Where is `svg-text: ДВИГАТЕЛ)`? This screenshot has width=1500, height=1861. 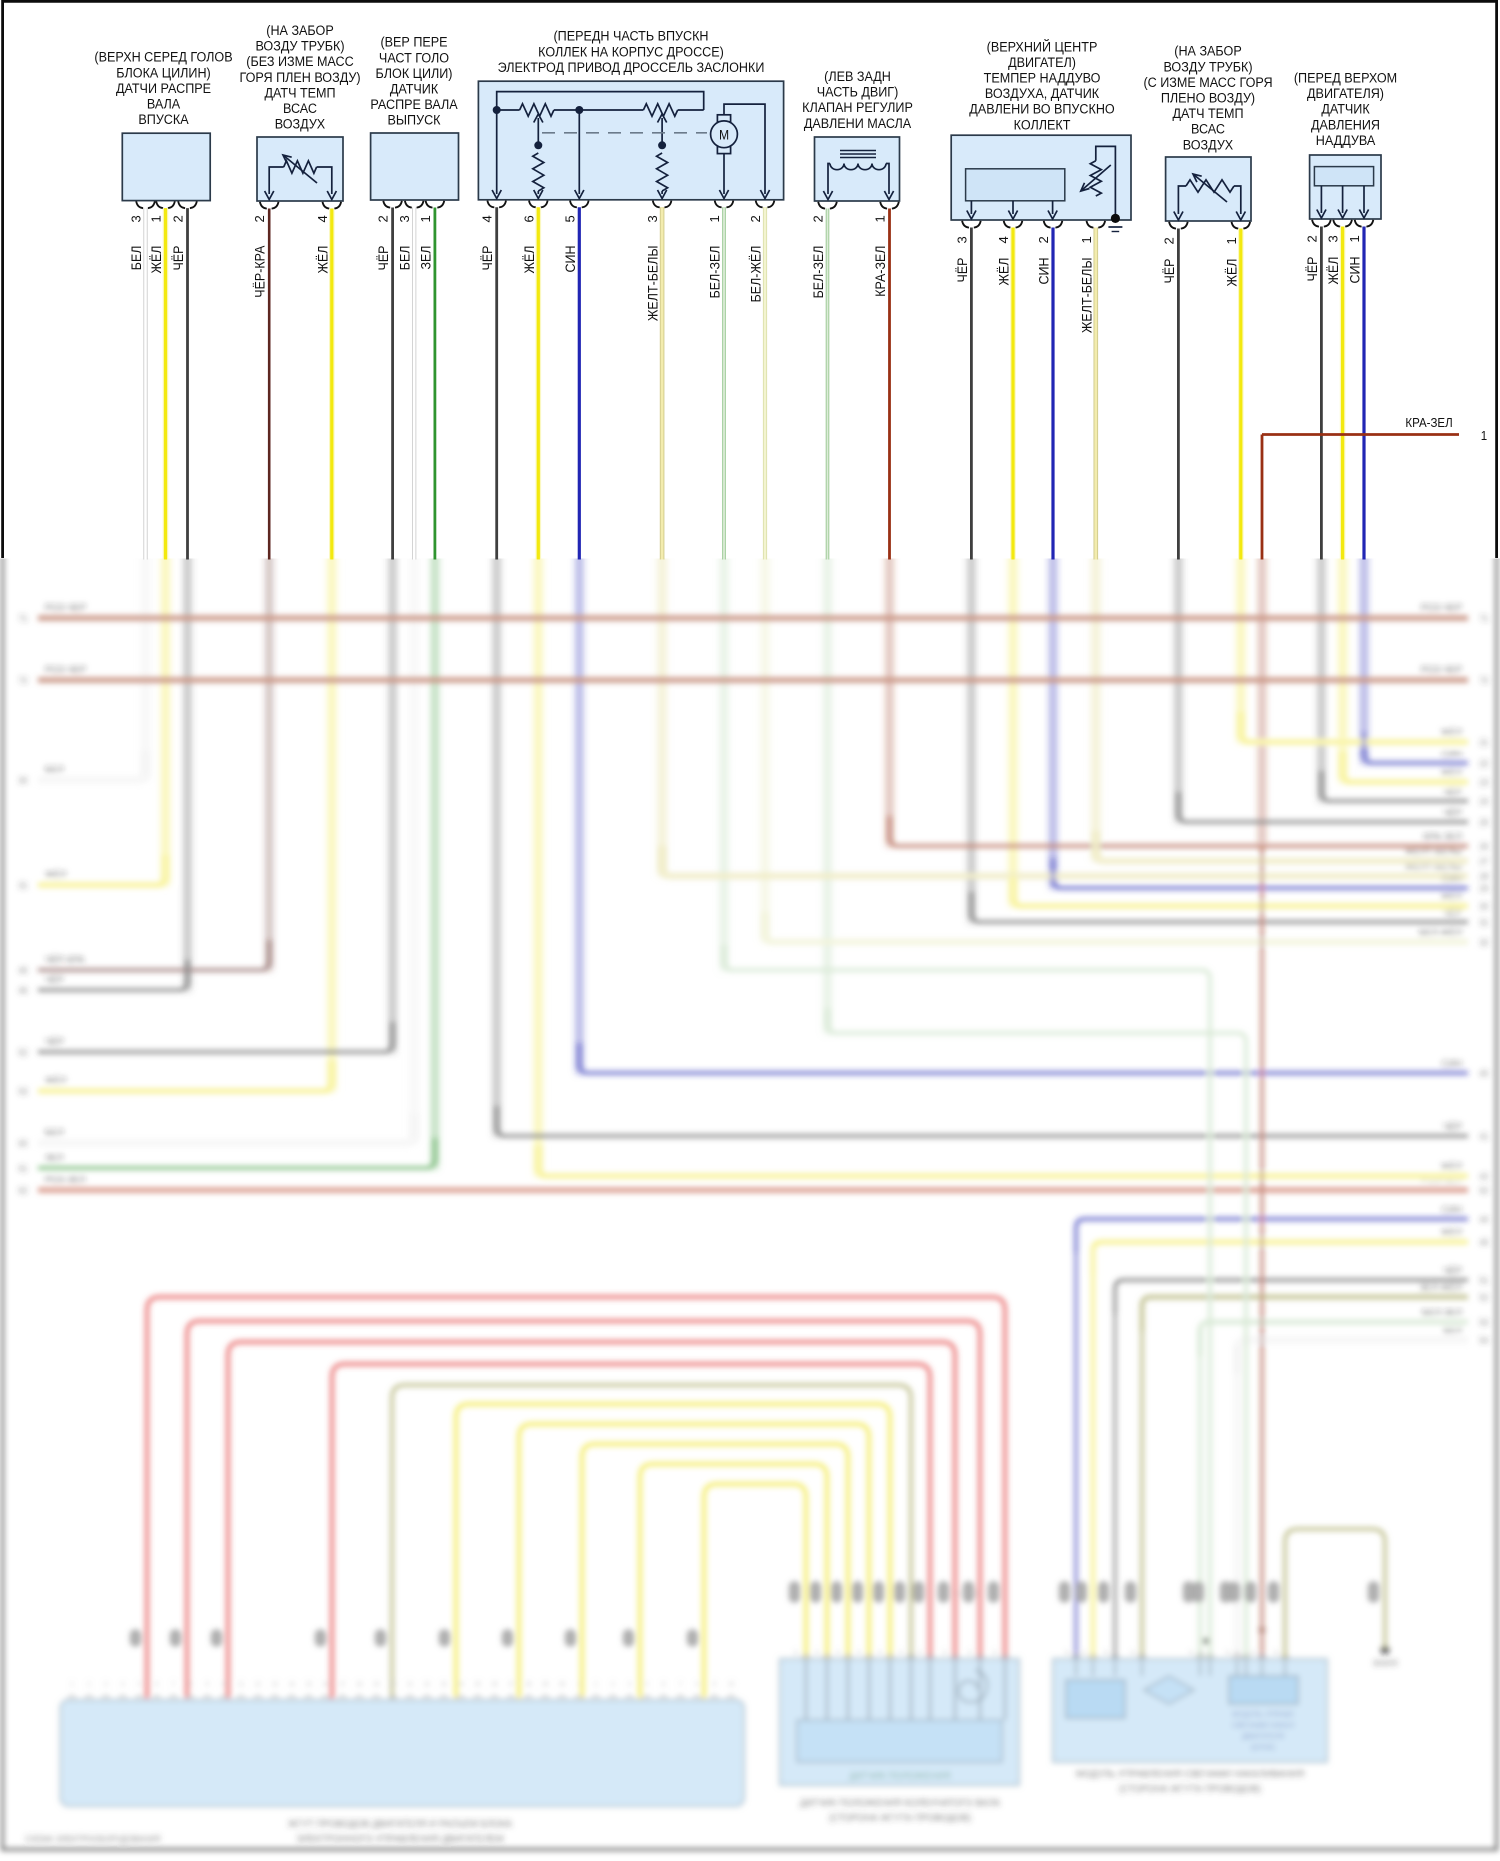
svg-text: ДВИГАТЕЛ) is located at coordinates (1042, 62).